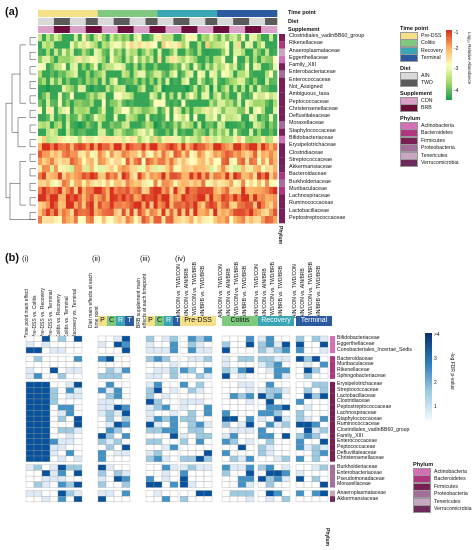 The image size is (474, 550). Describe the element at coordinates (282, 220) in the screenshot. I see `phylum-strip-cell` at that location.